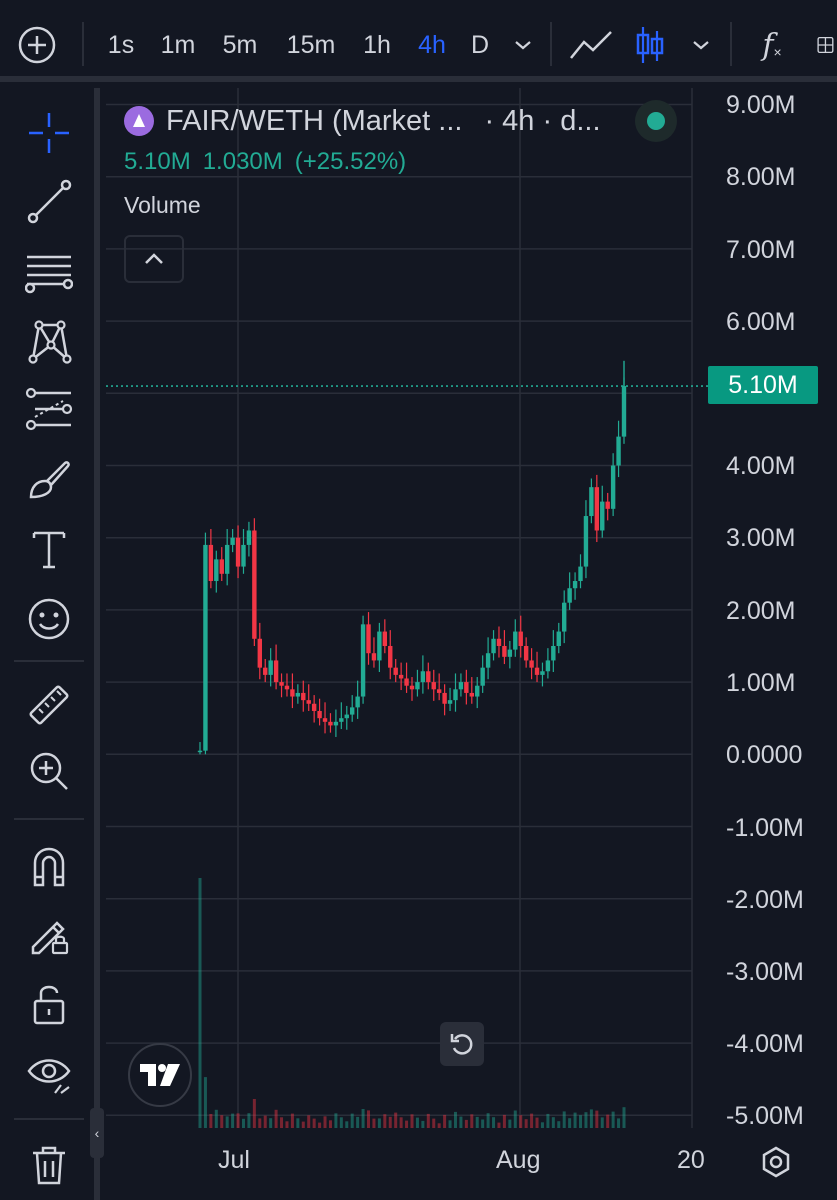 This screenshot has width=837, height=1200. I want to click on reset-chart-icon, so click(462, 1044).